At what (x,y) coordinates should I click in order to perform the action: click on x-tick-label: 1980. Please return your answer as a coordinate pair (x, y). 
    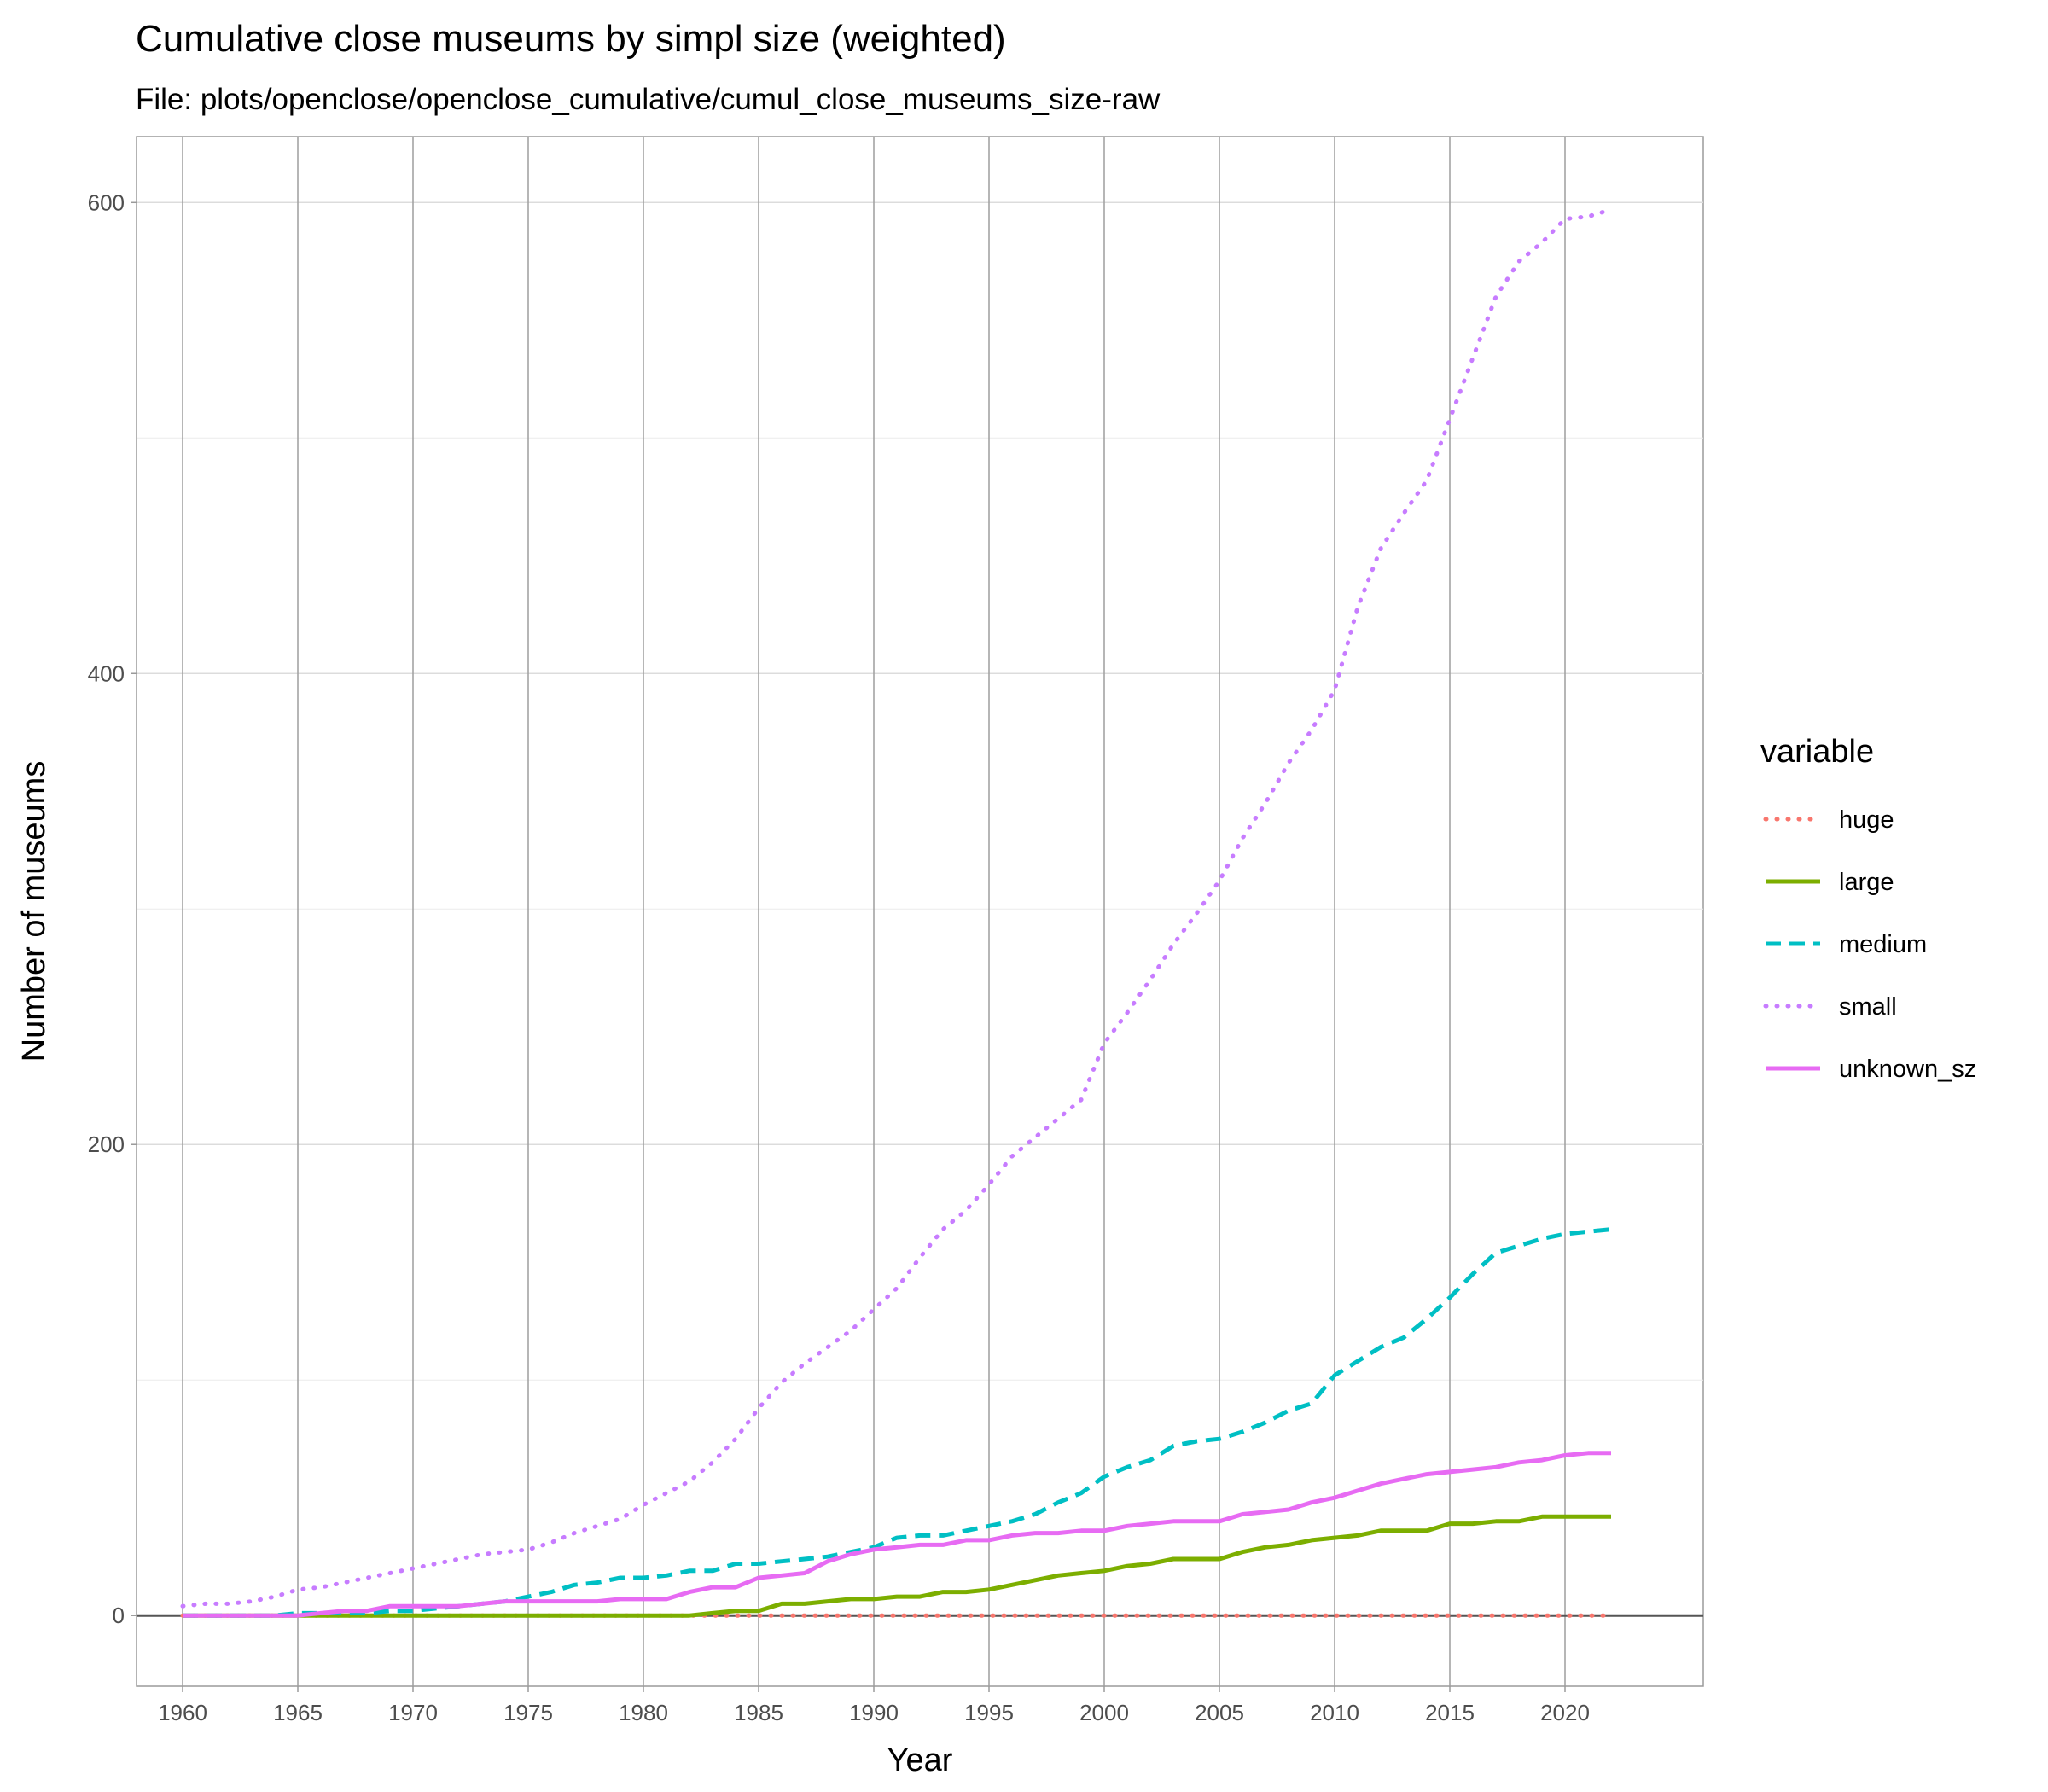
    Looking at the image, I should click on (643, 1712).